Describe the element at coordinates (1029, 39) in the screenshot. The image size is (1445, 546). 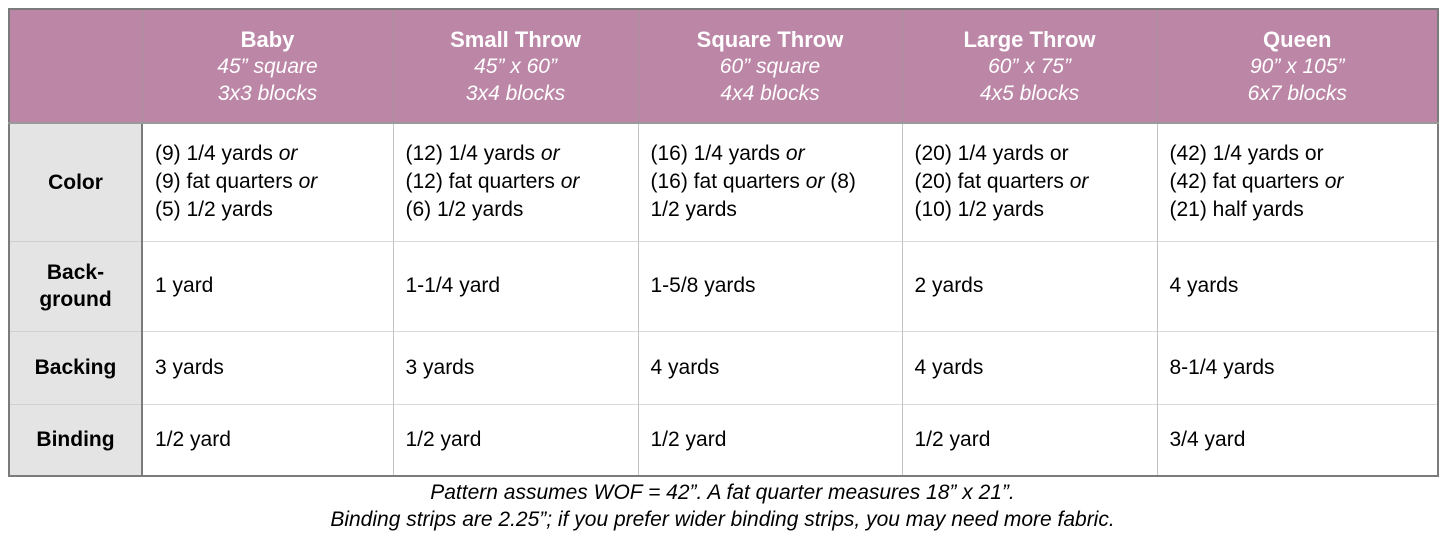
I see `column-title: Large Throw` at that location.